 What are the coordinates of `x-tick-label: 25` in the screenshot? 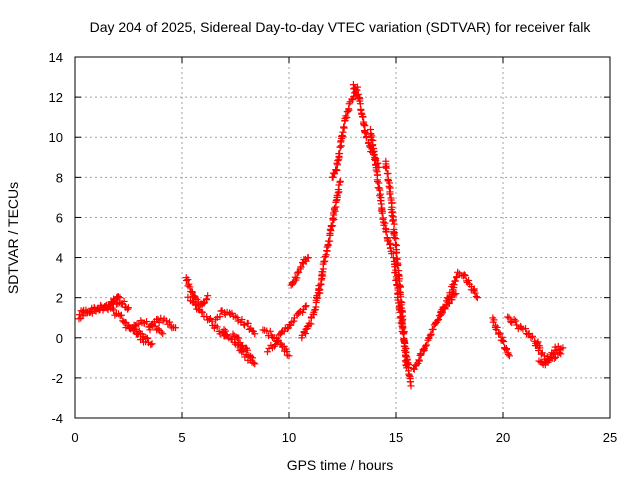 It's located at (610, 437).